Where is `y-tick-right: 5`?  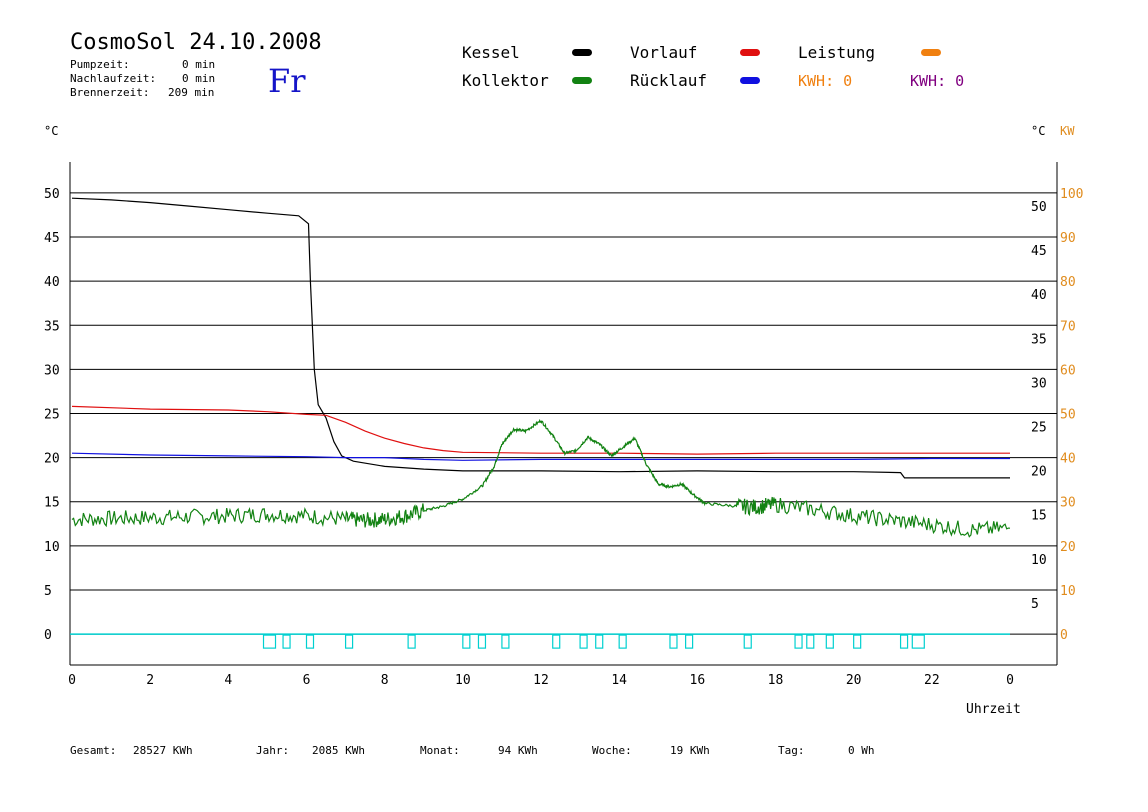 y-tick-right: 5 is located at coordinates (1035, 604).